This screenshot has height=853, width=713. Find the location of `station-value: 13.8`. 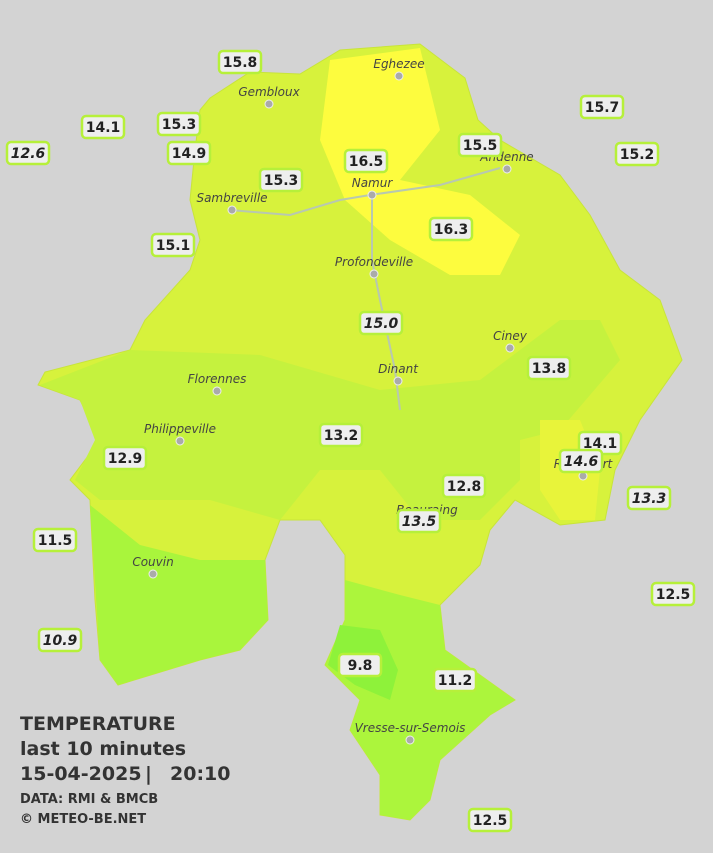

station-value: 13.8 is located at coordinates (549, 369).